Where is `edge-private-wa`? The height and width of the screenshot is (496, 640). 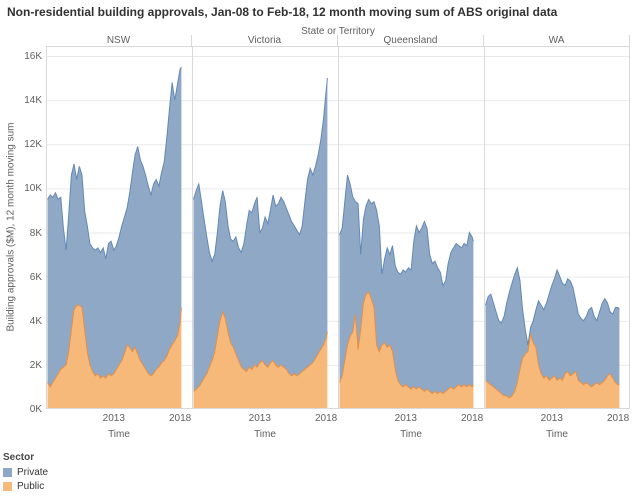
edge-private-wa is located at coordinates (552, 306).